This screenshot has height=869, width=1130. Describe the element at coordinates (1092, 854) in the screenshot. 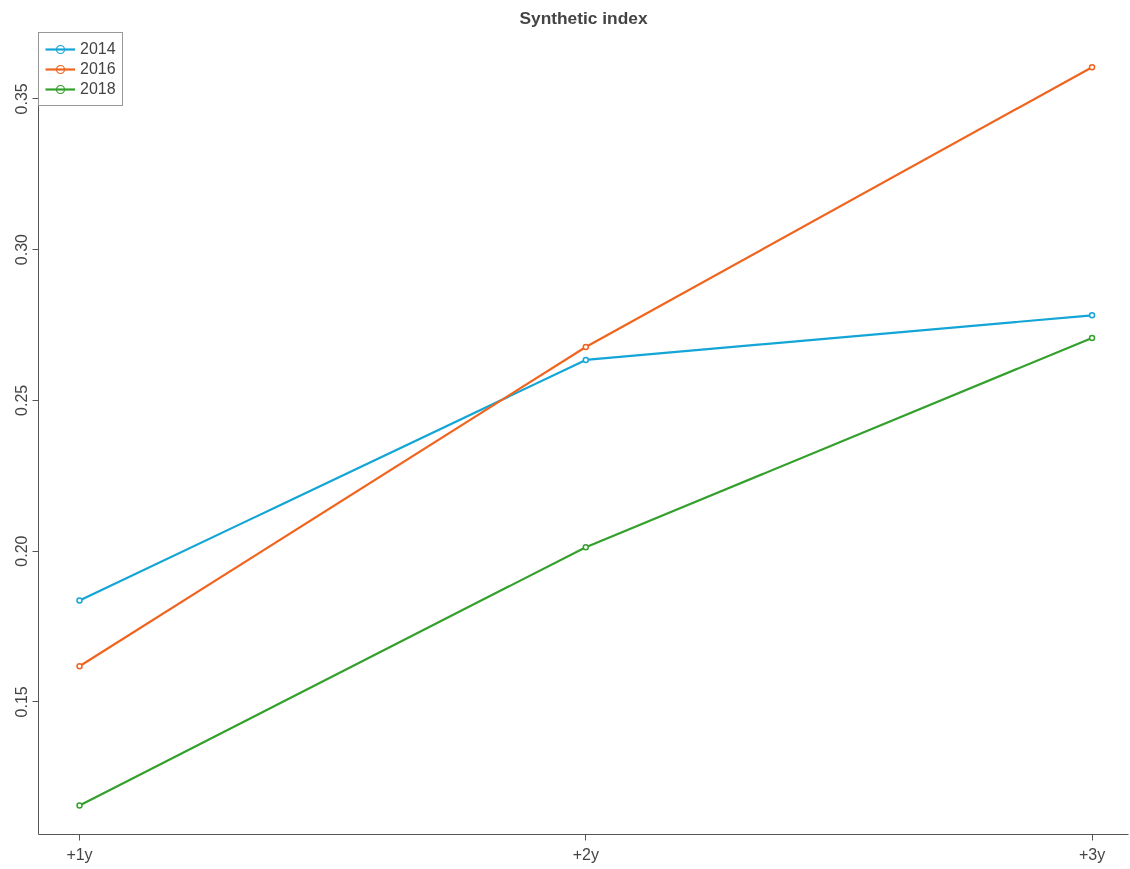

I see `x-tick-label: +3y` at that location.